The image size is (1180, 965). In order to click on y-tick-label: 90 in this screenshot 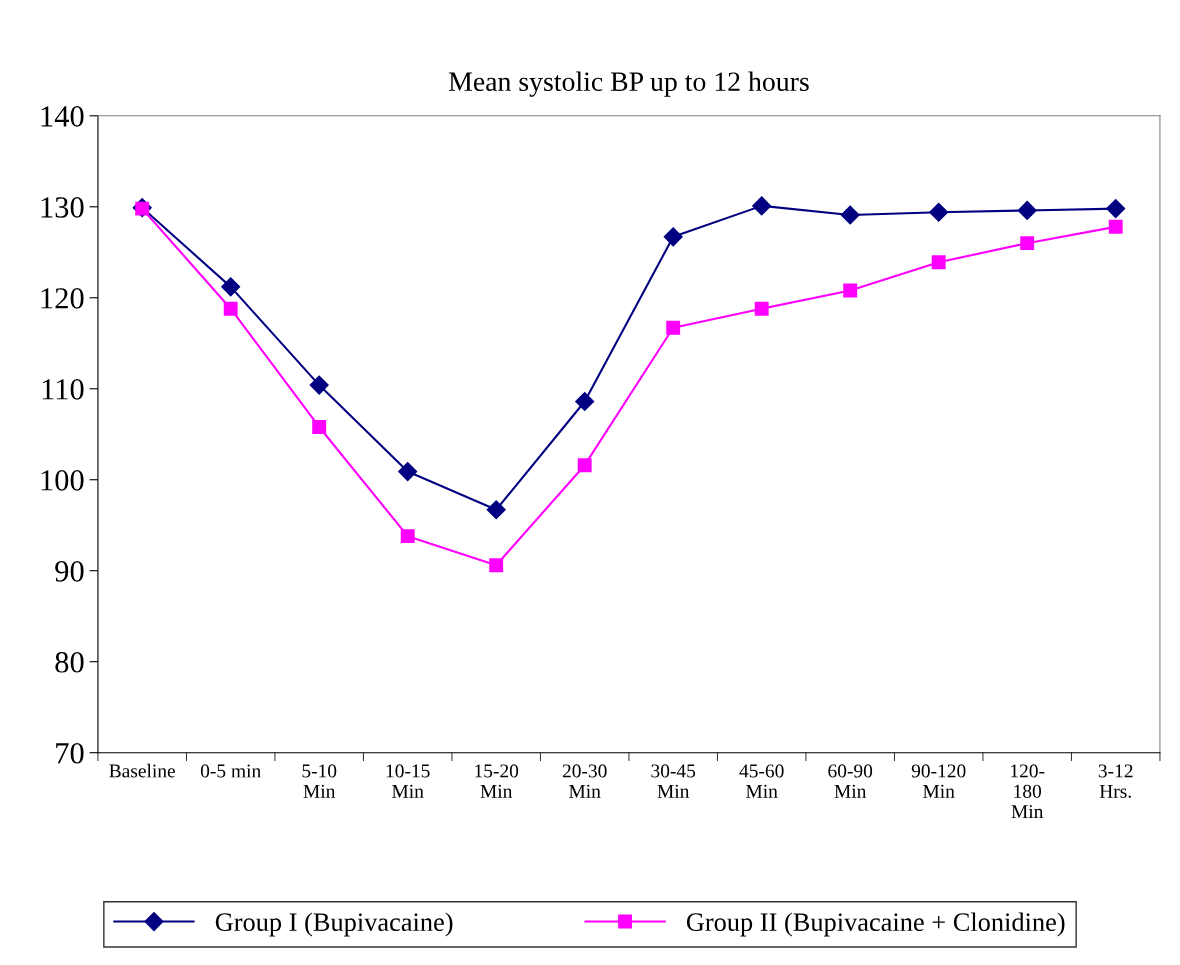, I will do `click(69, 571)`.